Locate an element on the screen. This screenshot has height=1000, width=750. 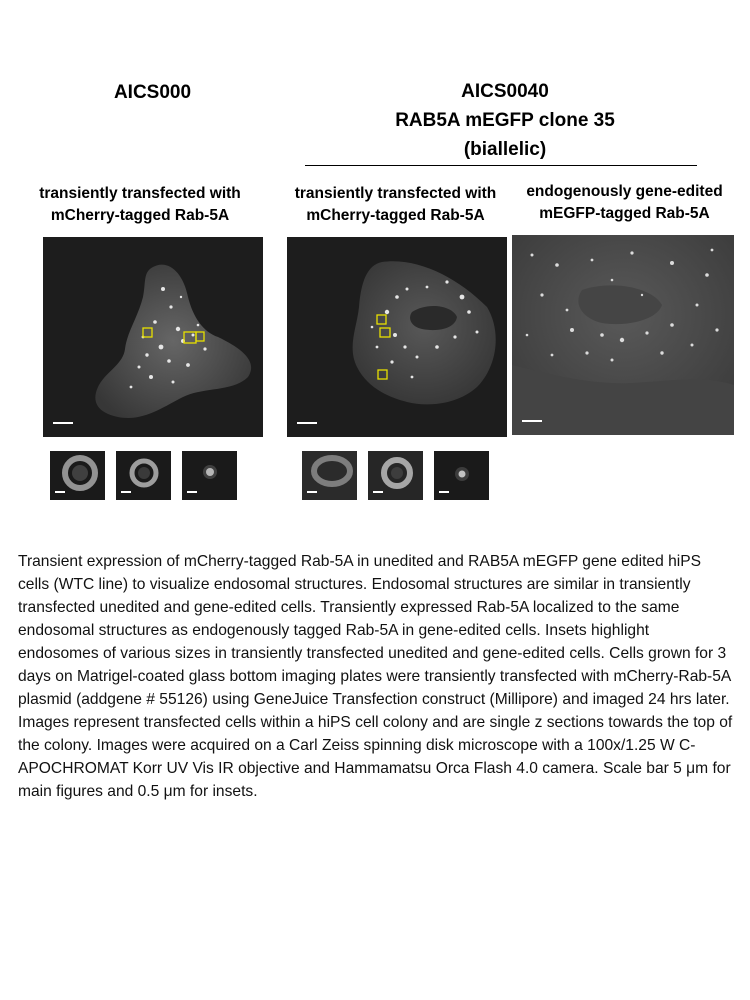
right-panel1-label-line1: transiently transfected with is located at coordinates (395, 193).